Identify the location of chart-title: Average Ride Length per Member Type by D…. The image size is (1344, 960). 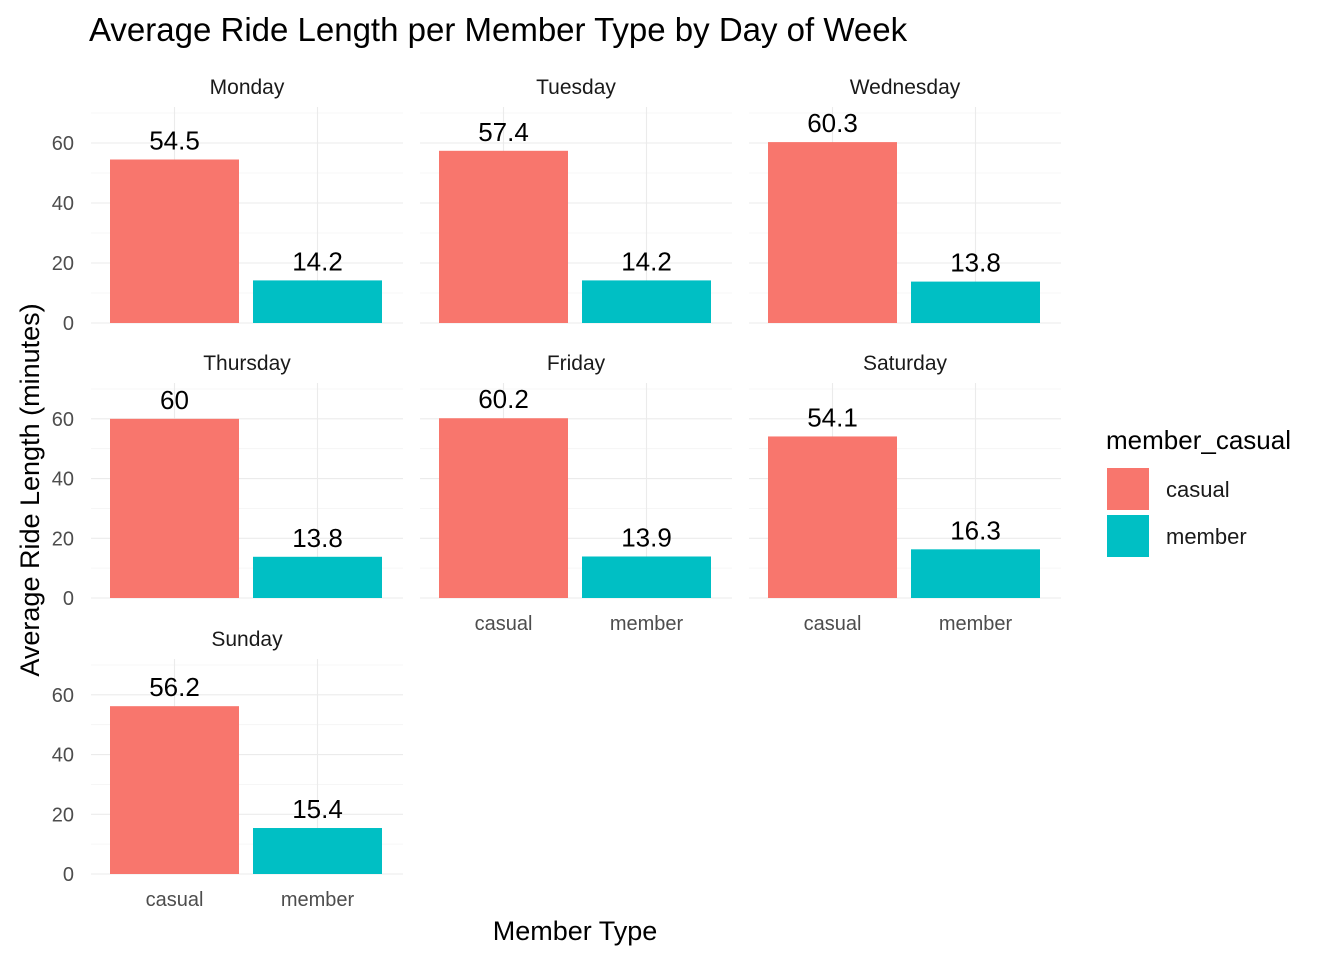
(498, 29).